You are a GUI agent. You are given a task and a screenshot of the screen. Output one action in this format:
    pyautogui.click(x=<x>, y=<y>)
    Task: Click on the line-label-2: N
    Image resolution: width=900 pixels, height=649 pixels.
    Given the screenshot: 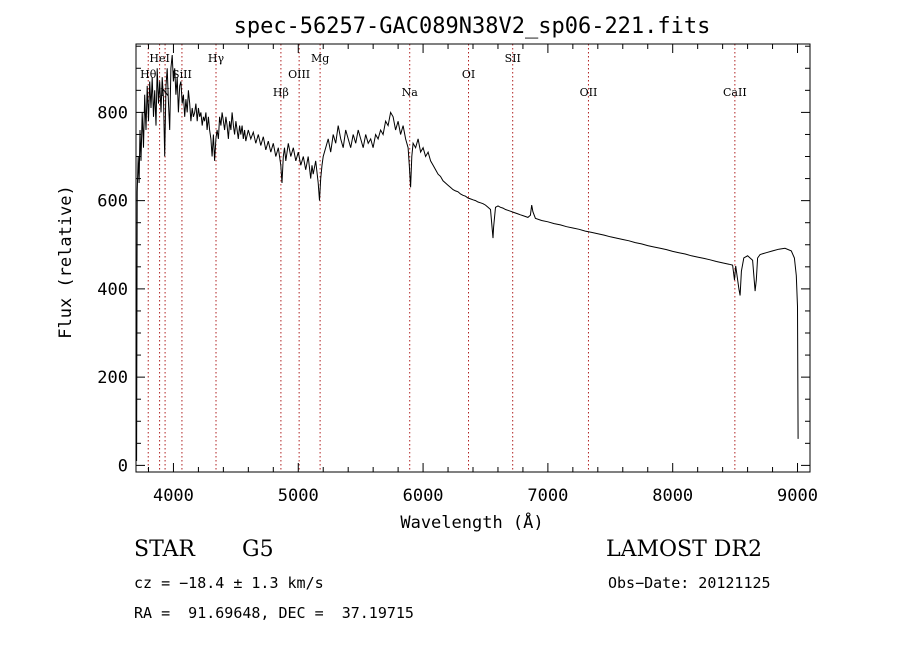 What is the action you would take?
    pyautogui.click(x=165, y=92)
    